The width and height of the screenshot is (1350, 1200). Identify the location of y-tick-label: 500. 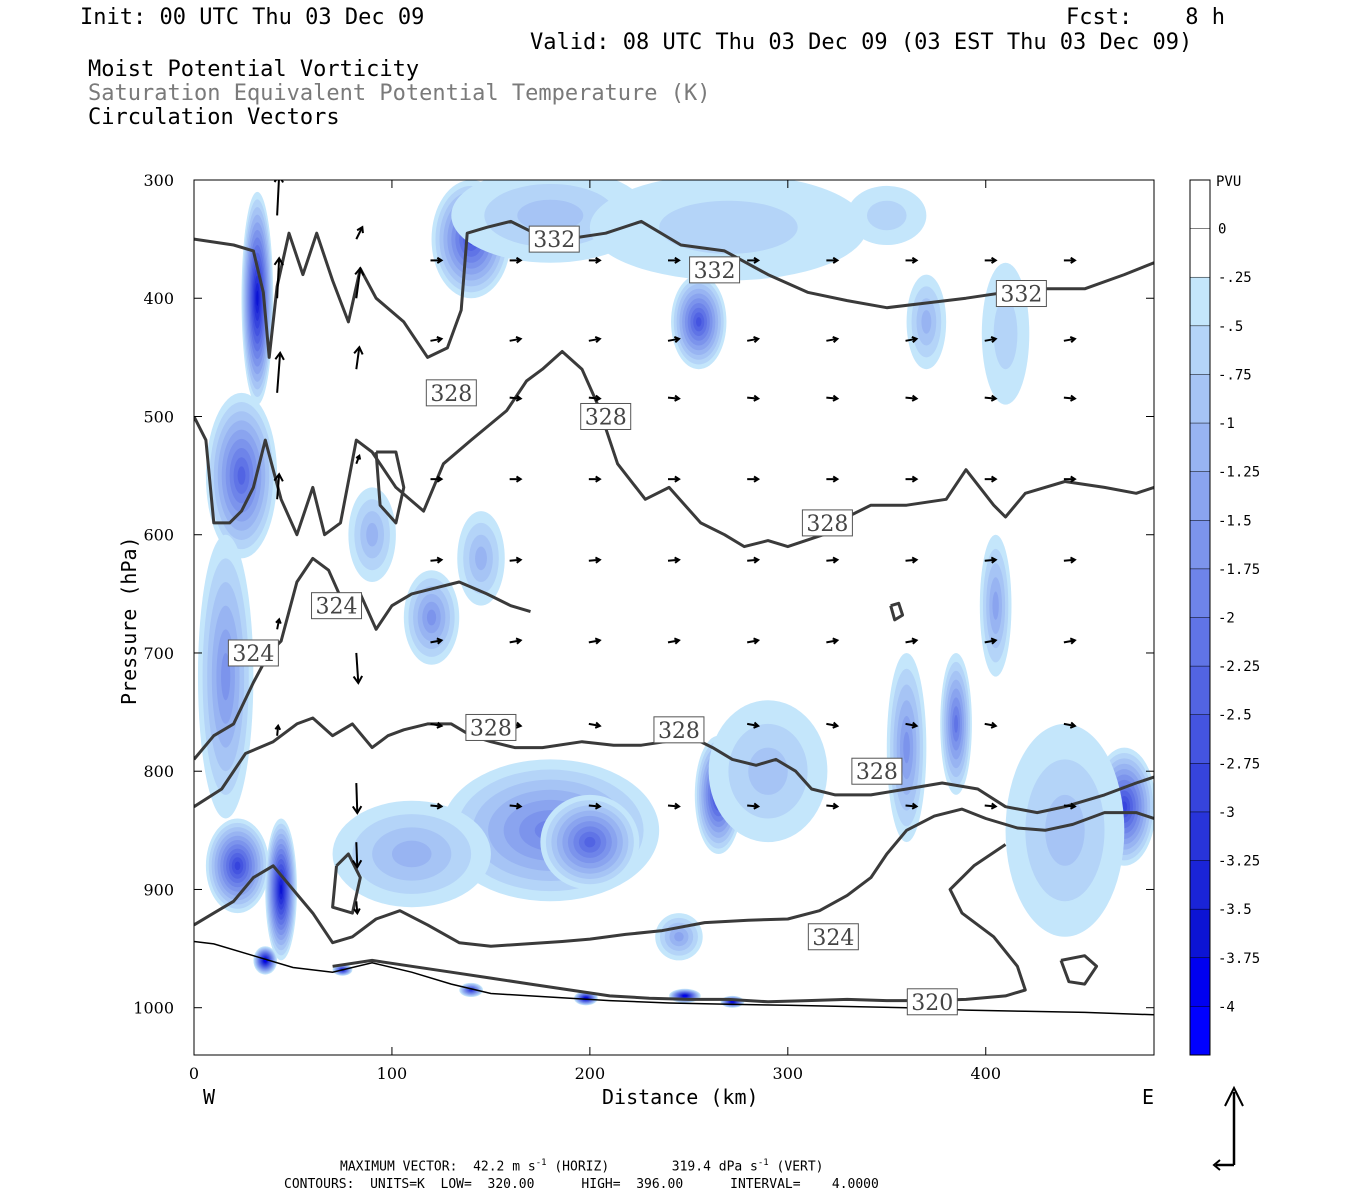
(158, 416).